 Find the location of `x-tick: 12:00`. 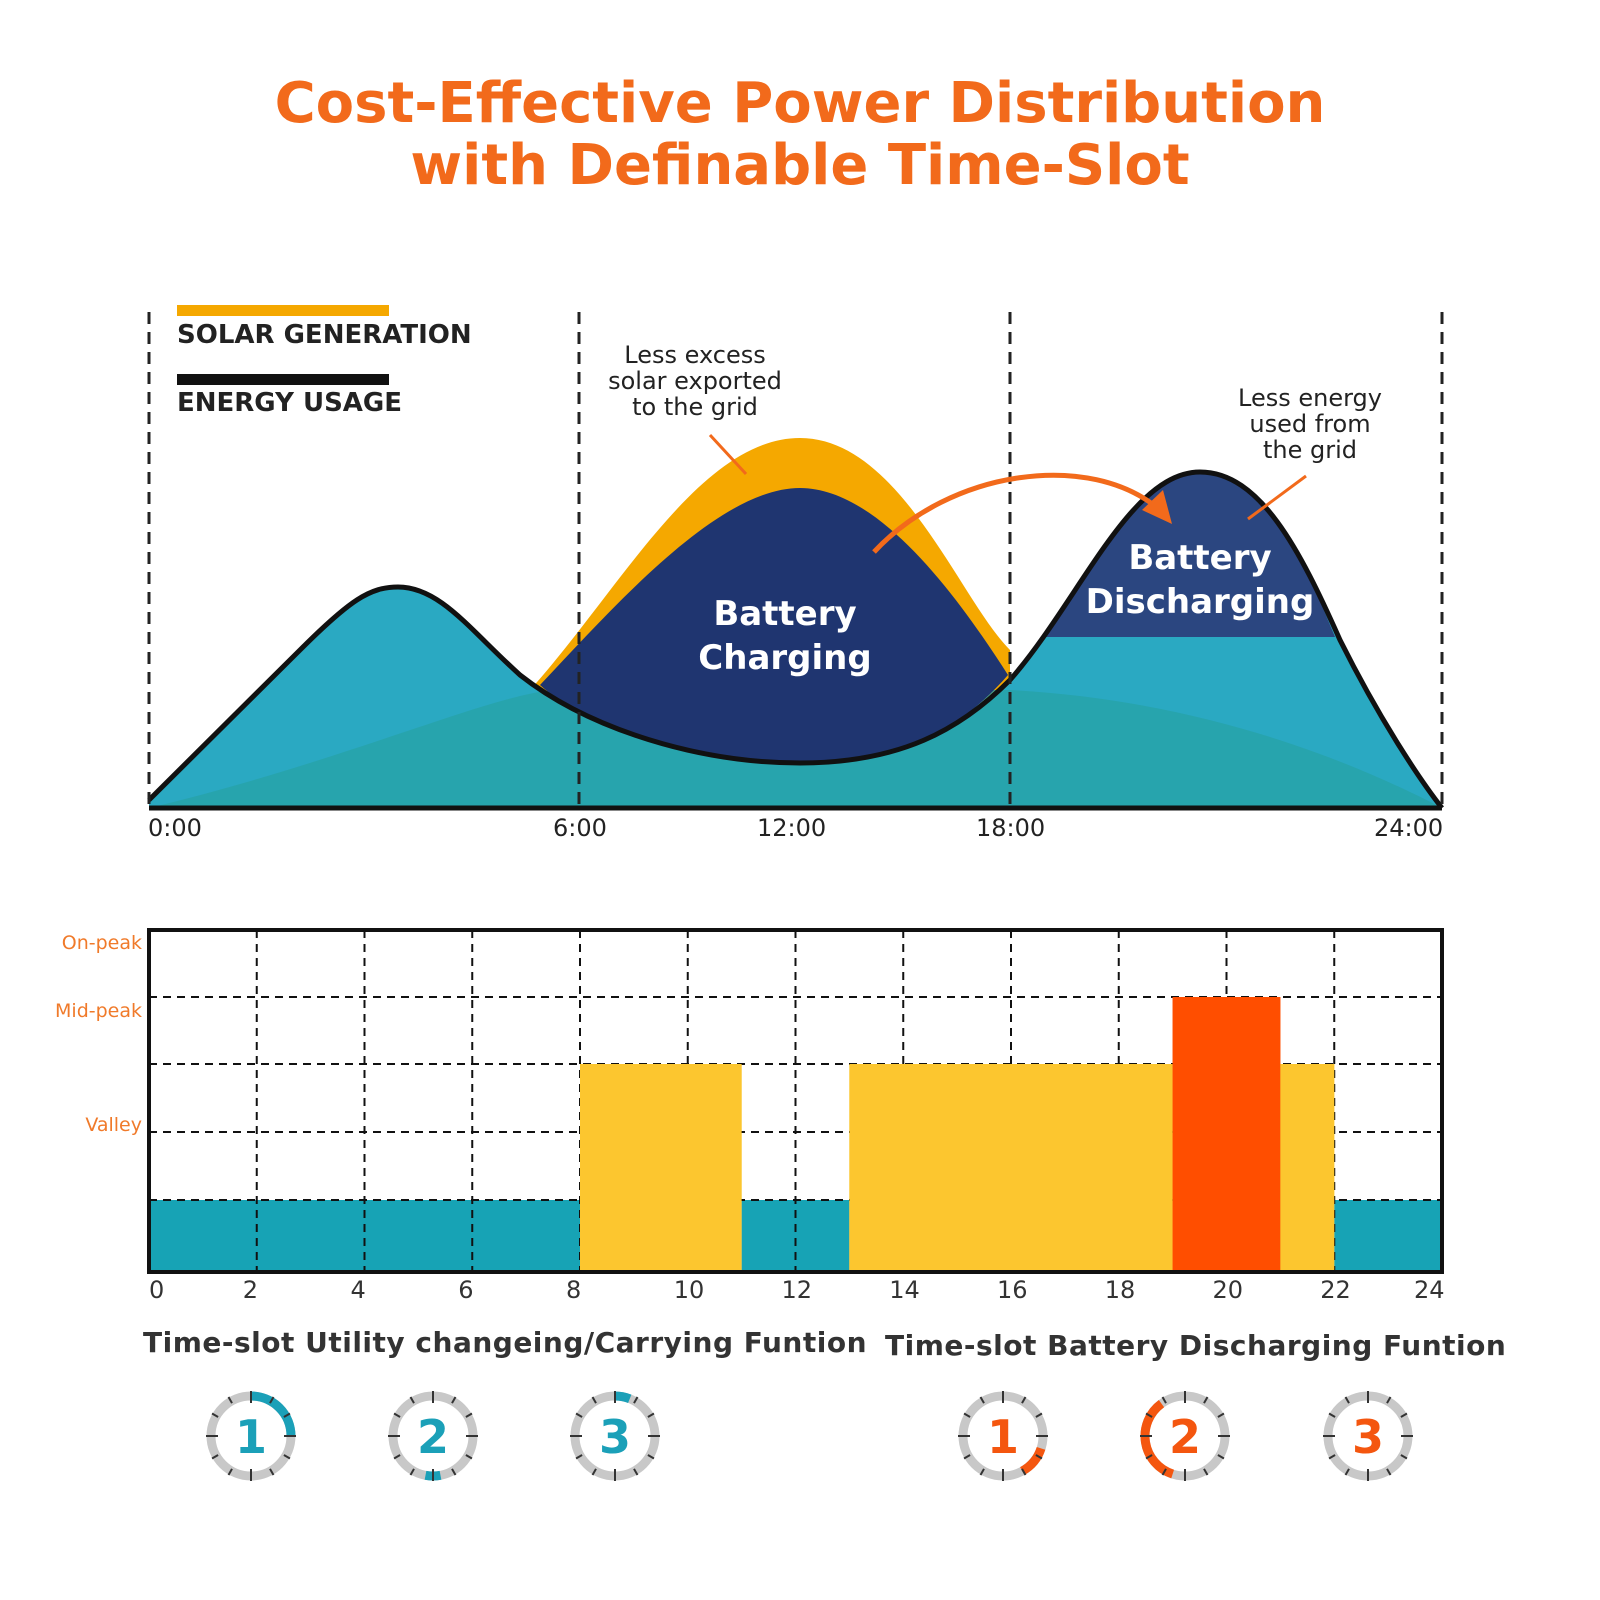

x-tick: 12:00 is located at coordinates (792, 828).